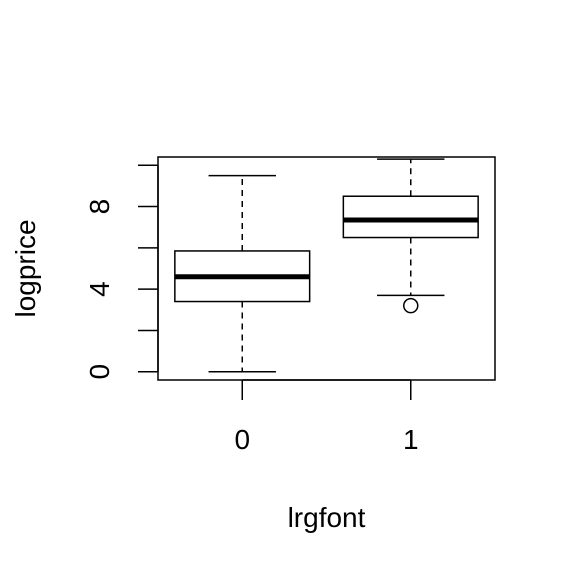  Describe the element at coordinates (411, 439) in the screenshot. I see `x-tick-label: 1` at that location.